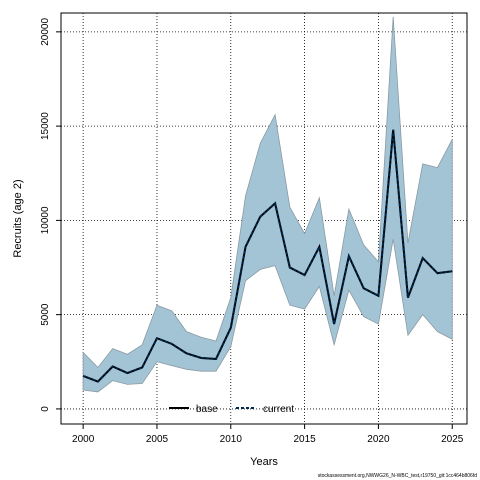 This screenshot has height=480, width=480. What do you see at coordinates (304, 439) in the screenshot?
I see `x-tick-label: 2015` at bounding box center [304, 439].